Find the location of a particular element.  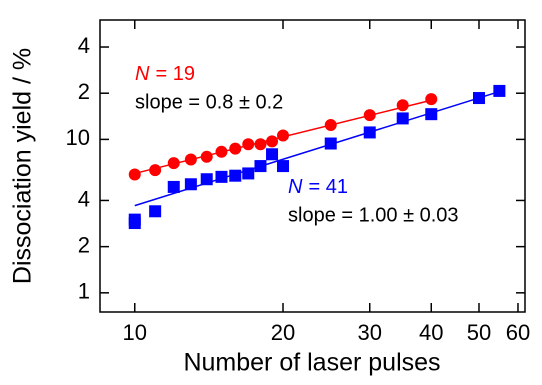

annotation-eq: = 19 is located at coordinates (174, 74).